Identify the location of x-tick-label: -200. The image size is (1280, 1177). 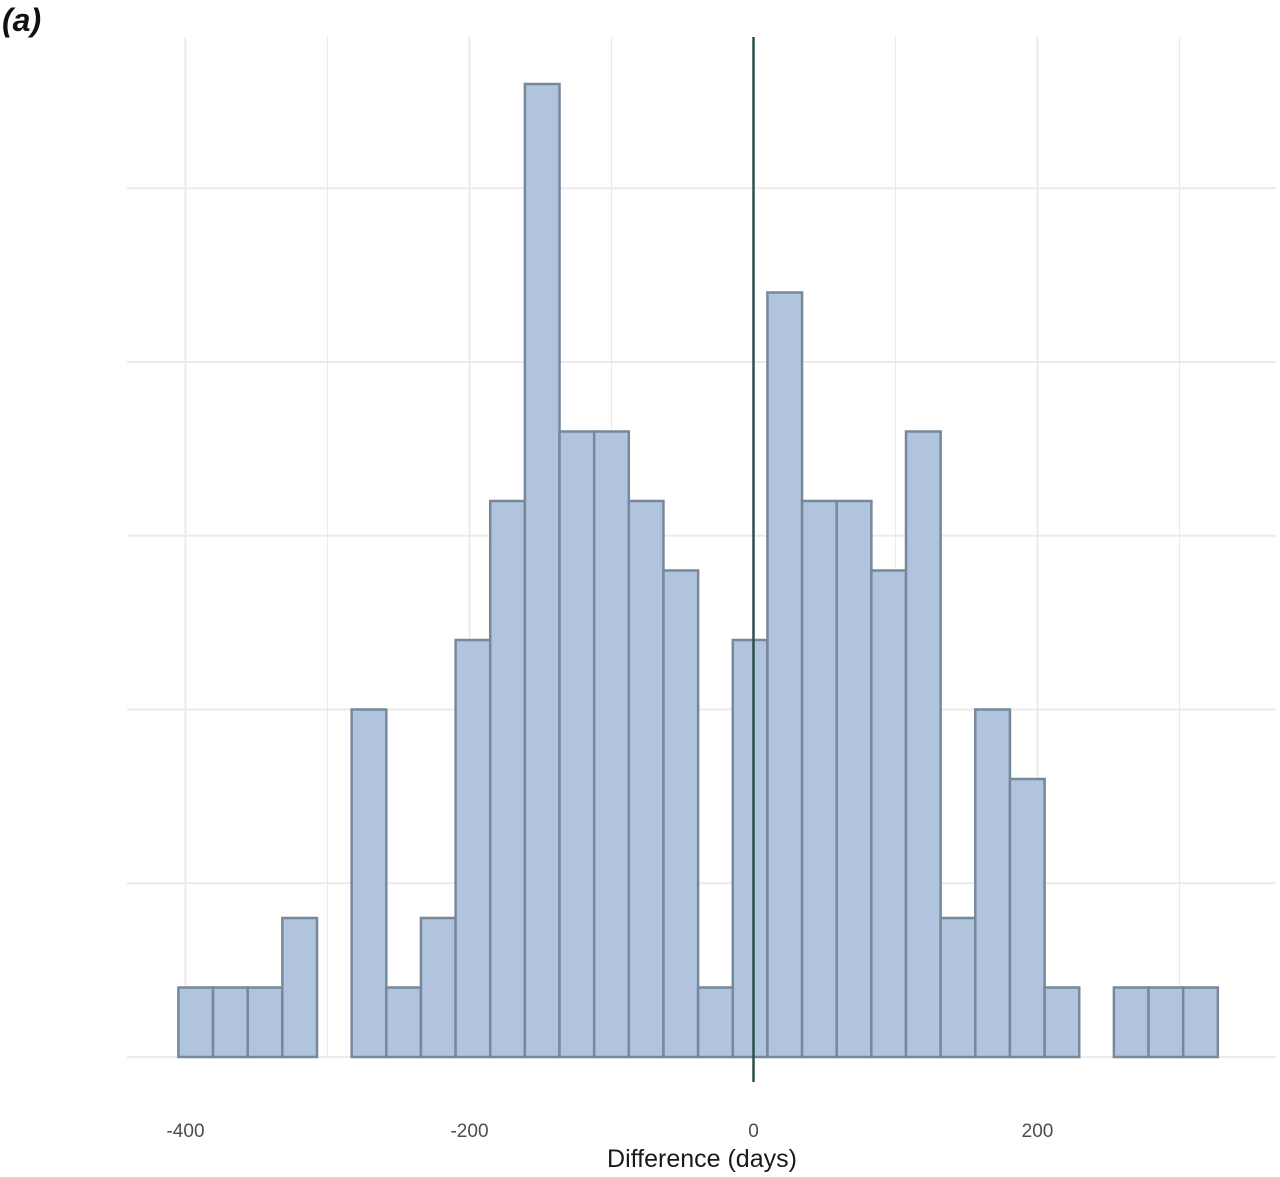
(469, 1131).